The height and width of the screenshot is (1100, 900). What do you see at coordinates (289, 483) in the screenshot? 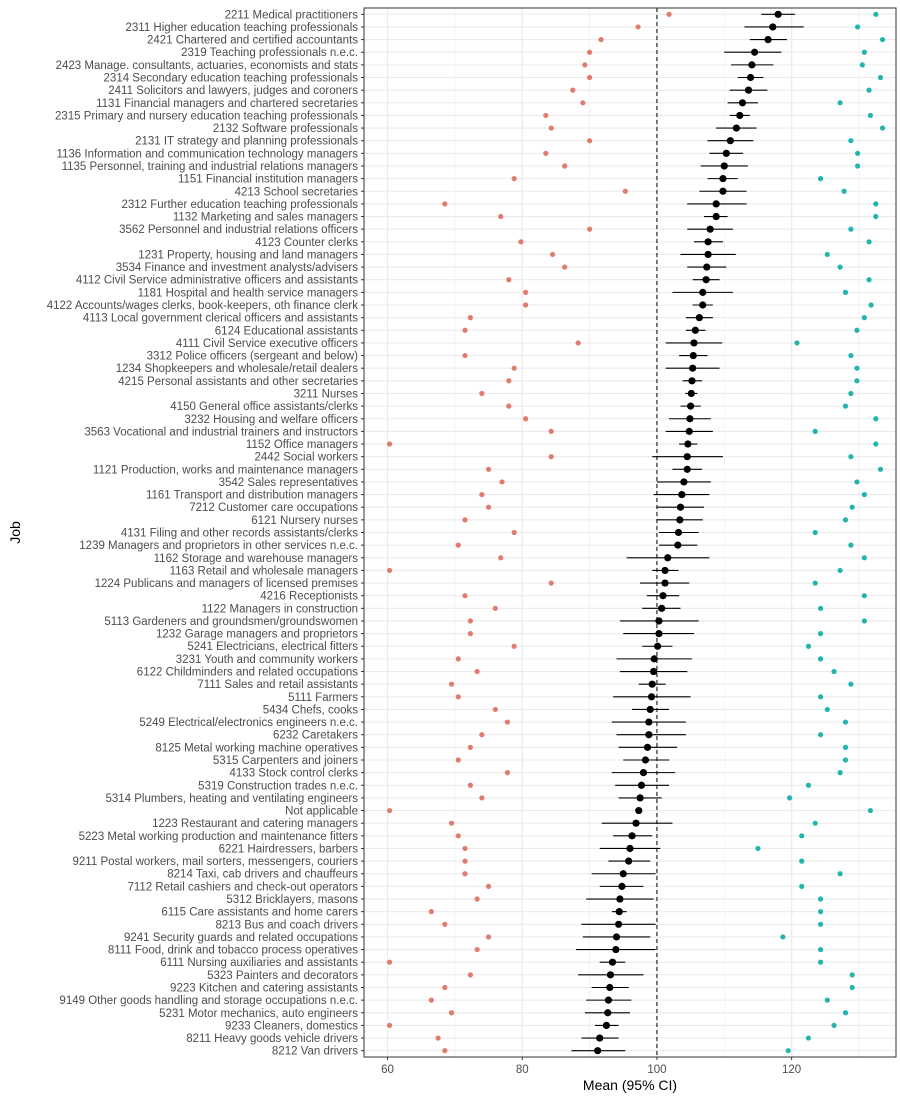
I see `y-tick-label: 3542 Sales representatives` at bounding box center [289, 483].